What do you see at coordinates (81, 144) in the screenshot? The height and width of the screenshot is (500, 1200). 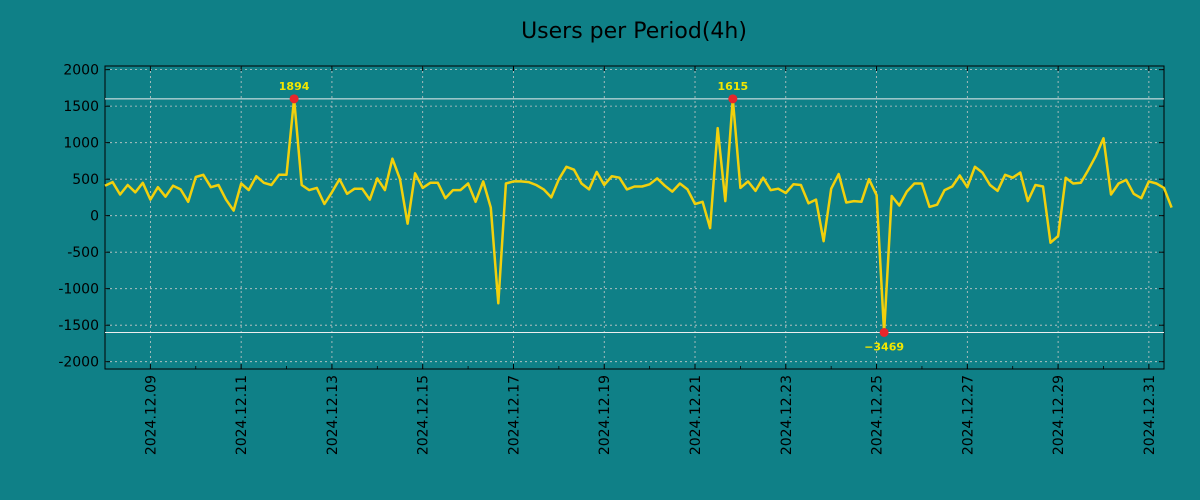 I see `y-tick-label: 1000` at bounding box center [81, 144].